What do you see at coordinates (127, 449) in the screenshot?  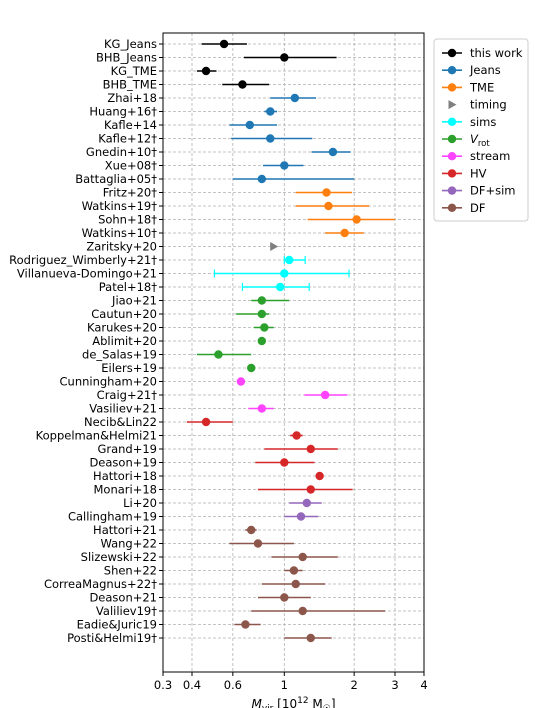 I see `y-tick-label: Grand+19` at bounding box center [127, 449].